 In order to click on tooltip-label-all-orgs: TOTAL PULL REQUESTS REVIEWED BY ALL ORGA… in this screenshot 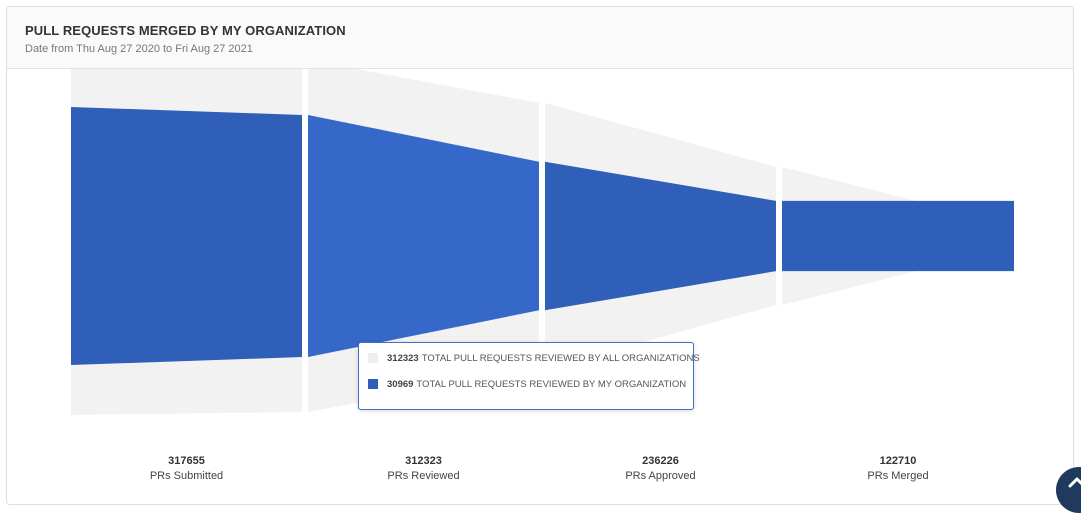, I will do `click(560, 358)`.